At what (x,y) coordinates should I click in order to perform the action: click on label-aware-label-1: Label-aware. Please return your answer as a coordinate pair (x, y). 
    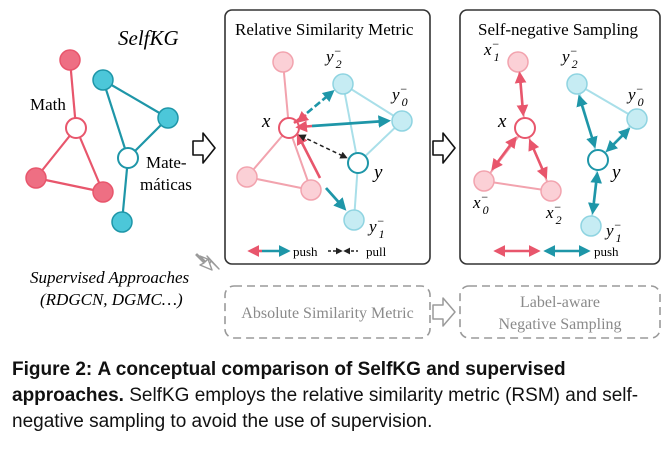
    Looking at the image, I should click on (560, 302).